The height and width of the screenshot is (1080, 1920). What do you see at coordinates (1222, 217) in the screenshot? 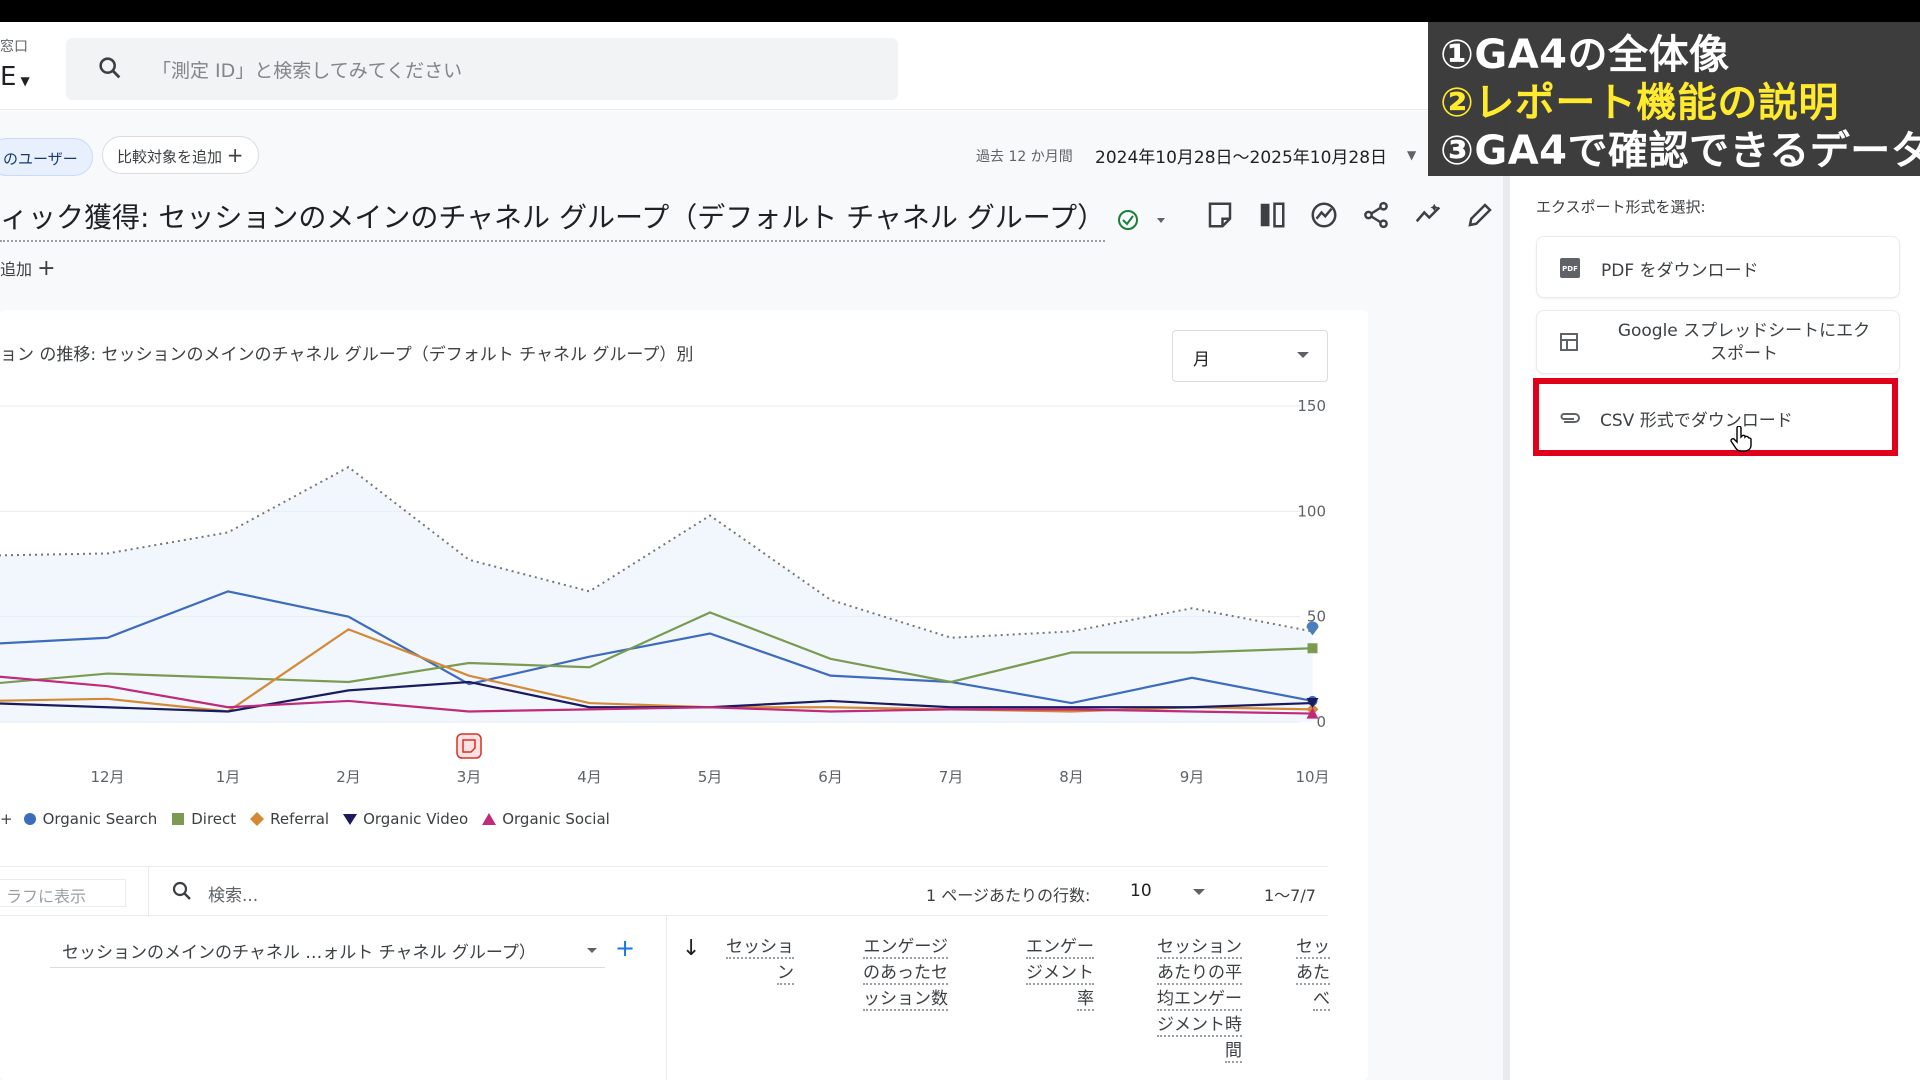
I see `insight-icon` at bounding box center [1222, 217].